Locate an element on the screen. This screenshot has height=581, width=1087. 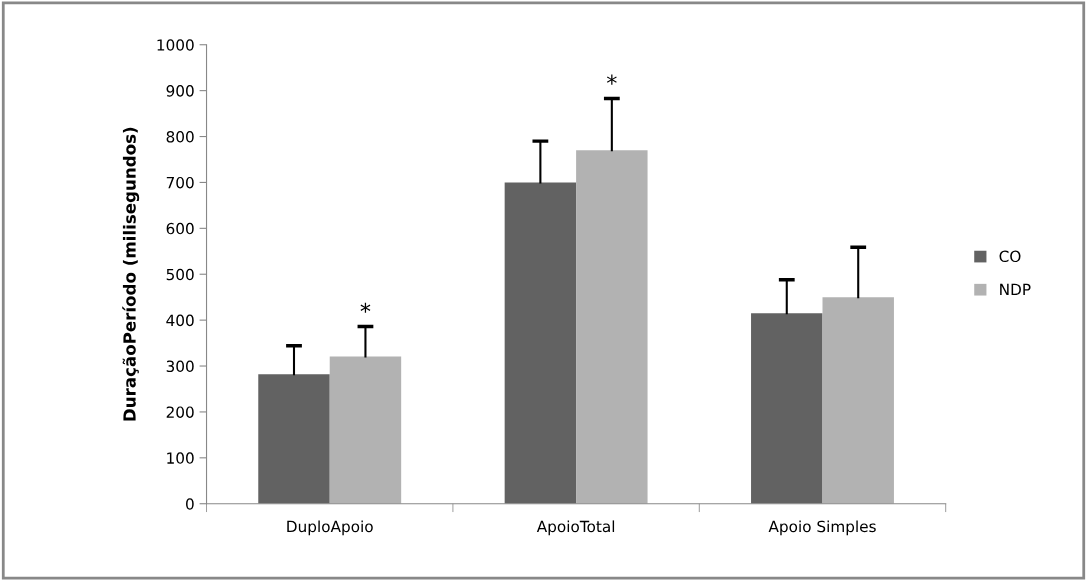
y-tick-label: 1000 is located at coordinates (175, 45).